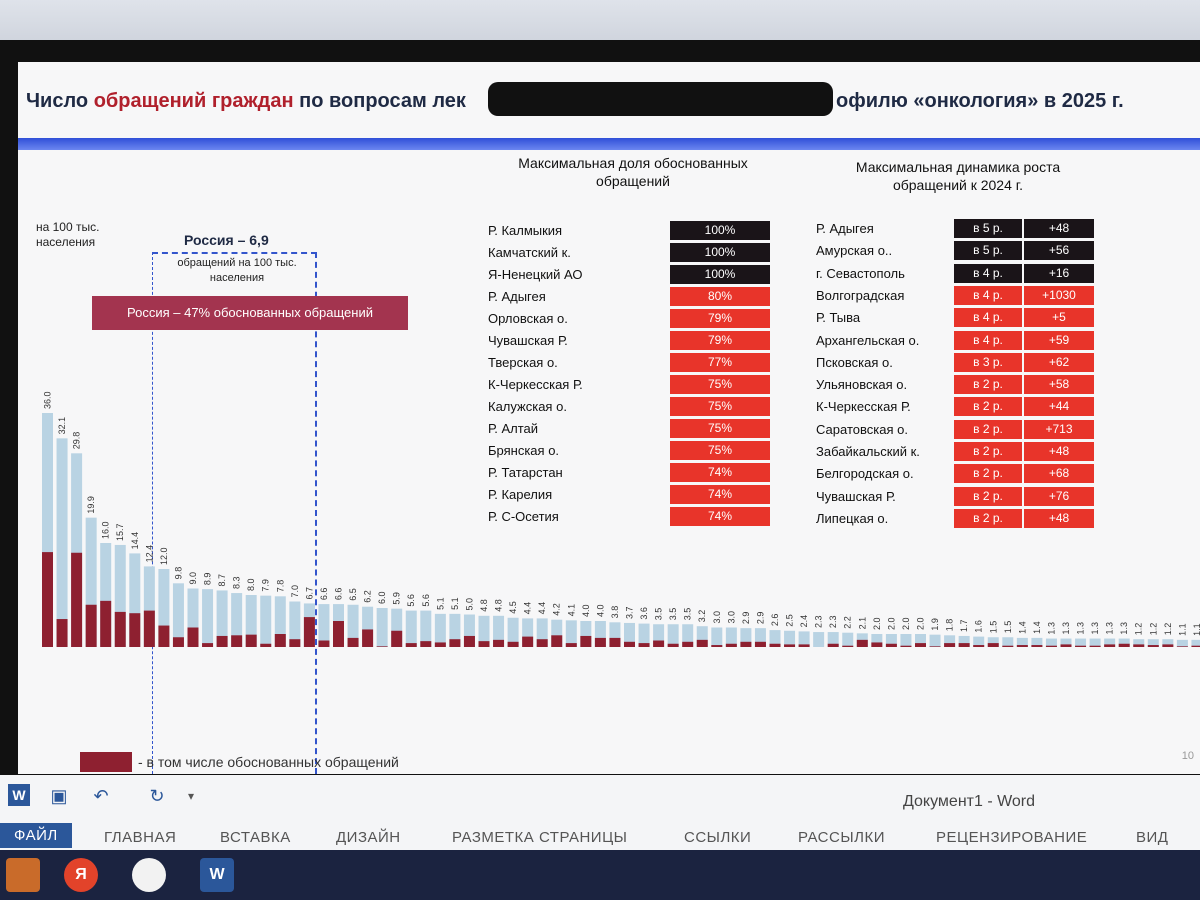 This screenshot has height=900, width=1200. I want to click on growth-times-cell: в 2 р., so click(988, 429).